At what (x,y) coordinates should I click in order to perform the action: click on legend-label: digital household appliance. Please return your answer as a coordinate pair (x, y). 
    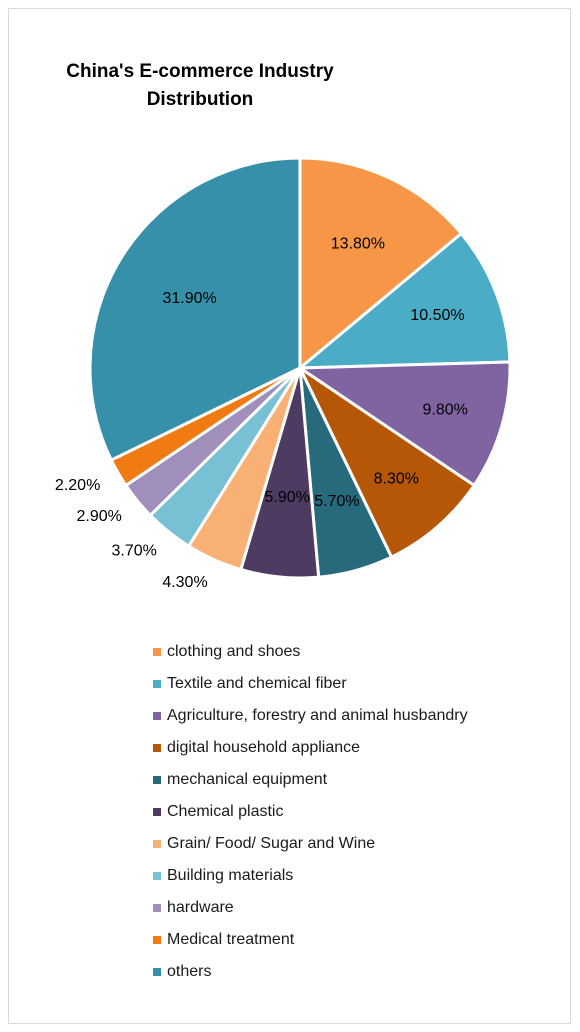
    Looking at the image, I should click on (264, 747).